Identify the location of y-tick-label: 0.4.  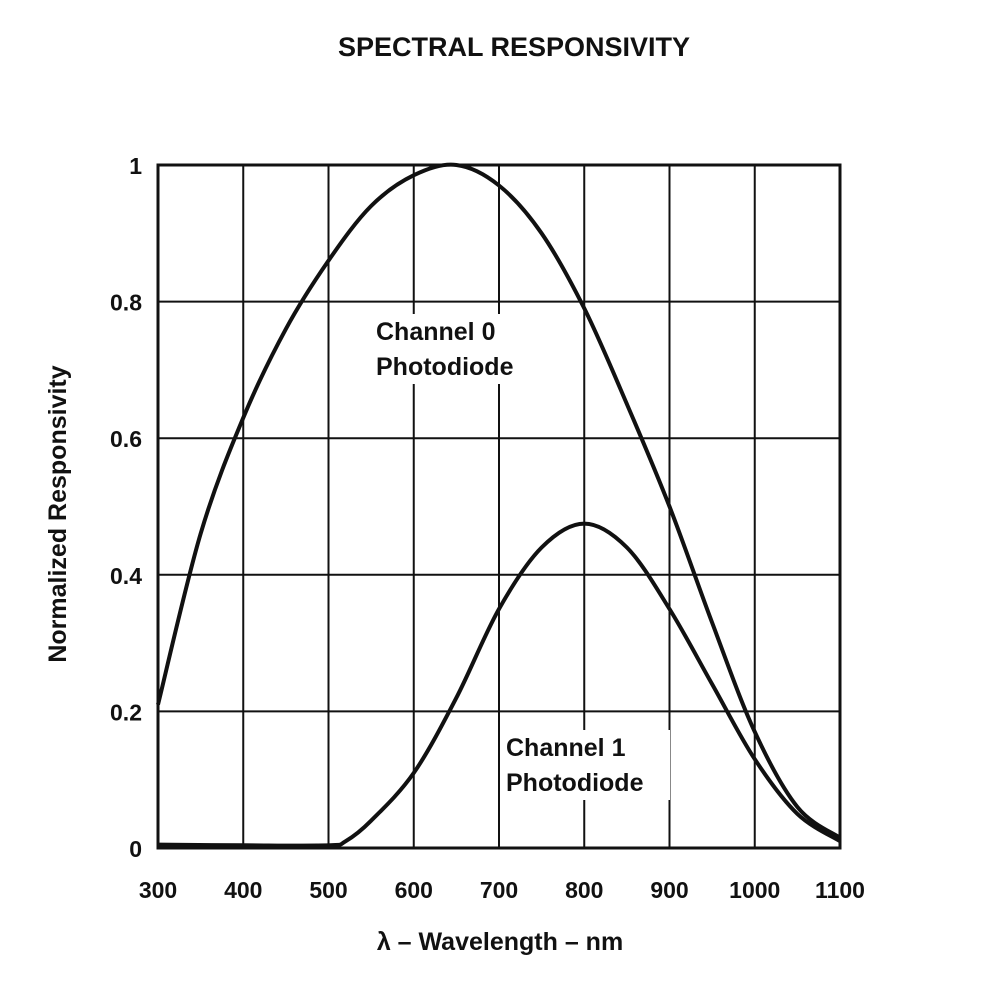
(126, 576).